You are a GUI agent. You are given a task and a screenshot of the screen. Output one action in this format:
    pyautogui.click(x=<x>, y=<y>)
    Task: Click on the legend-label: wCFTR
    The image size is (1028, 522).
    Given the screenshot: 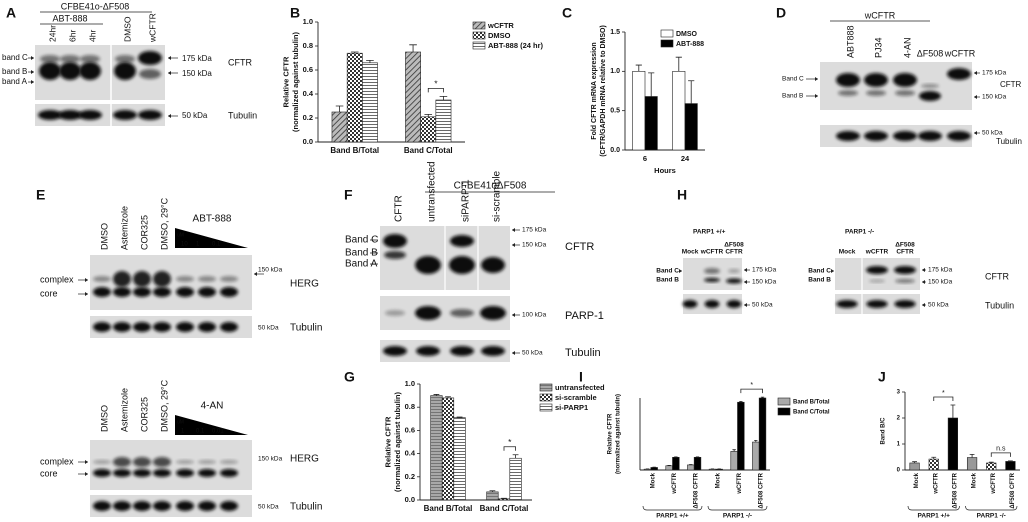 What is the action you would take?
    pyautogui.click(x=500, y=25)
    